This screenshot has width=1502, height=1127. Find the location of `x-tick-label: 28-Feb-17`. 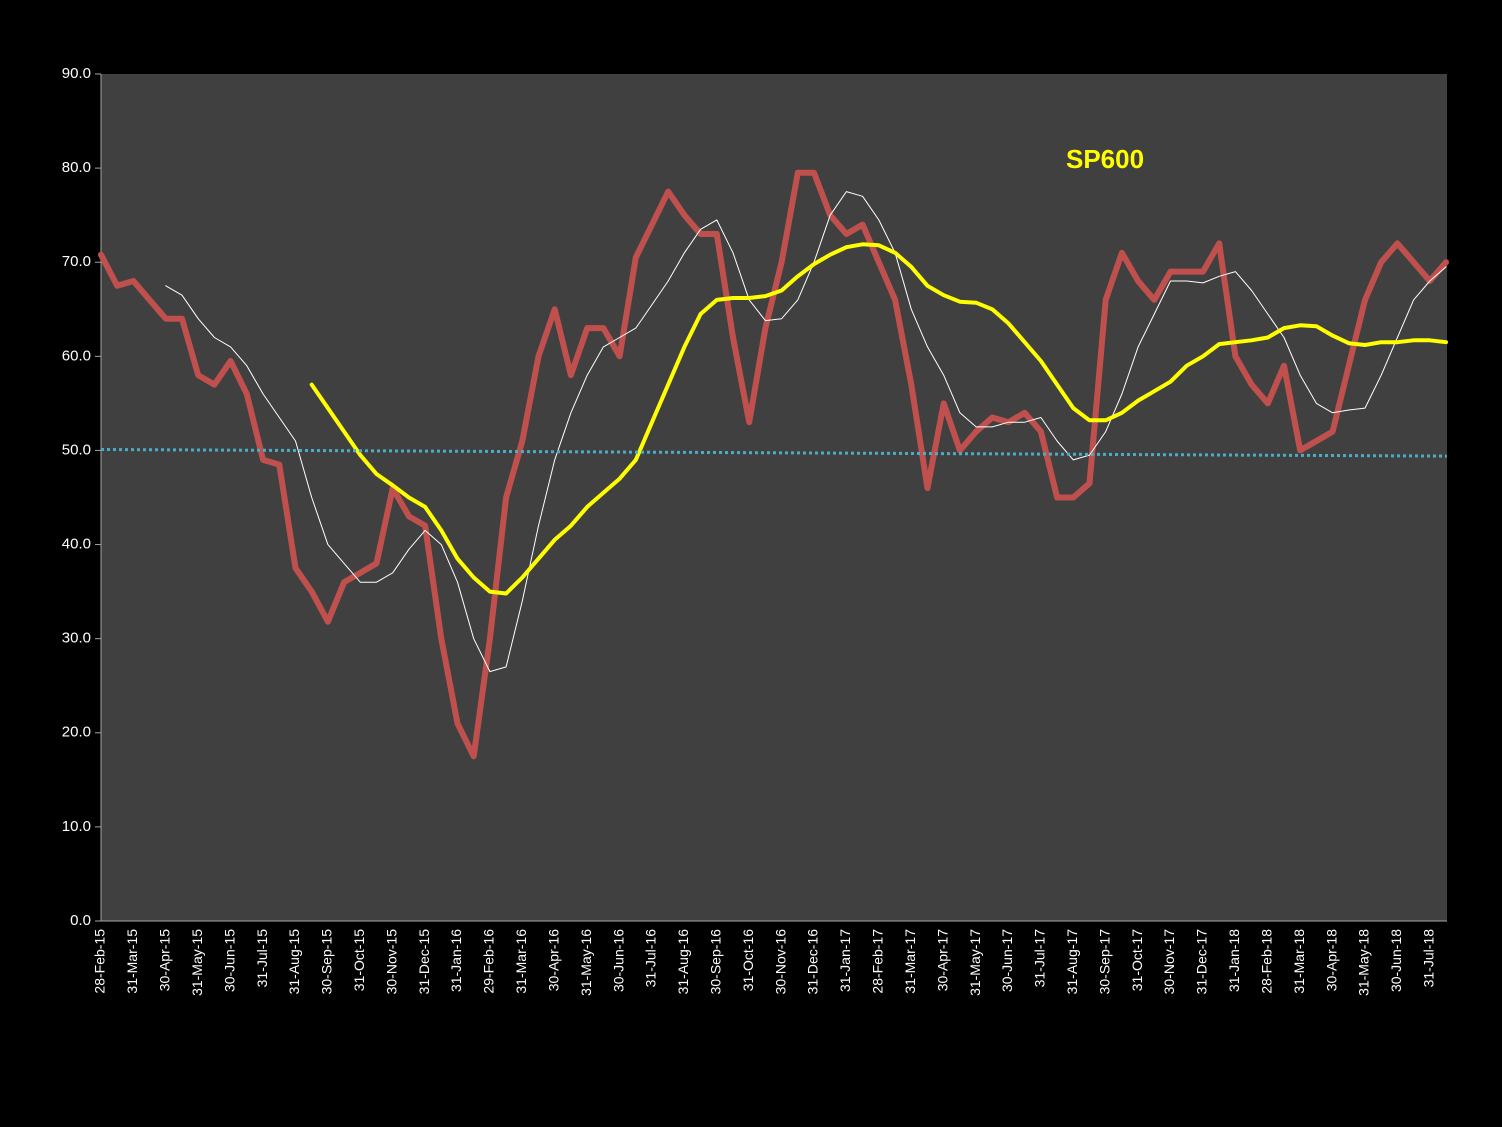

x-tick-label: 28-Feb-17 is located at coordinates (878, 961).